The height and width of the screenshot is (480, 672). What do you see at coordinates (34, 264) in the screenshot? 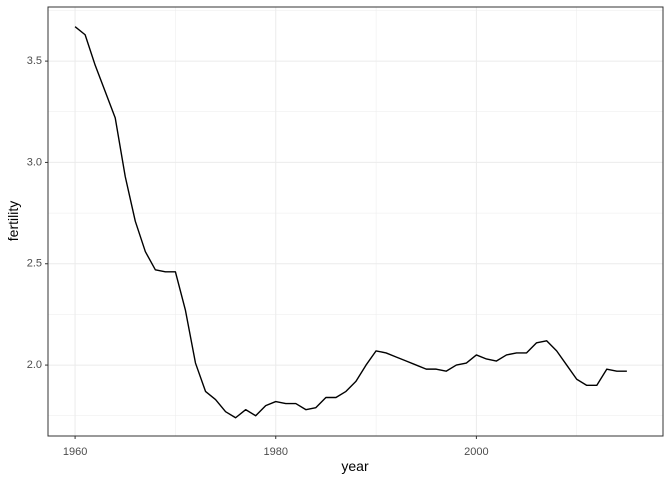
I see `y-tick-label: 2.5` at bounding box center [34, 264].